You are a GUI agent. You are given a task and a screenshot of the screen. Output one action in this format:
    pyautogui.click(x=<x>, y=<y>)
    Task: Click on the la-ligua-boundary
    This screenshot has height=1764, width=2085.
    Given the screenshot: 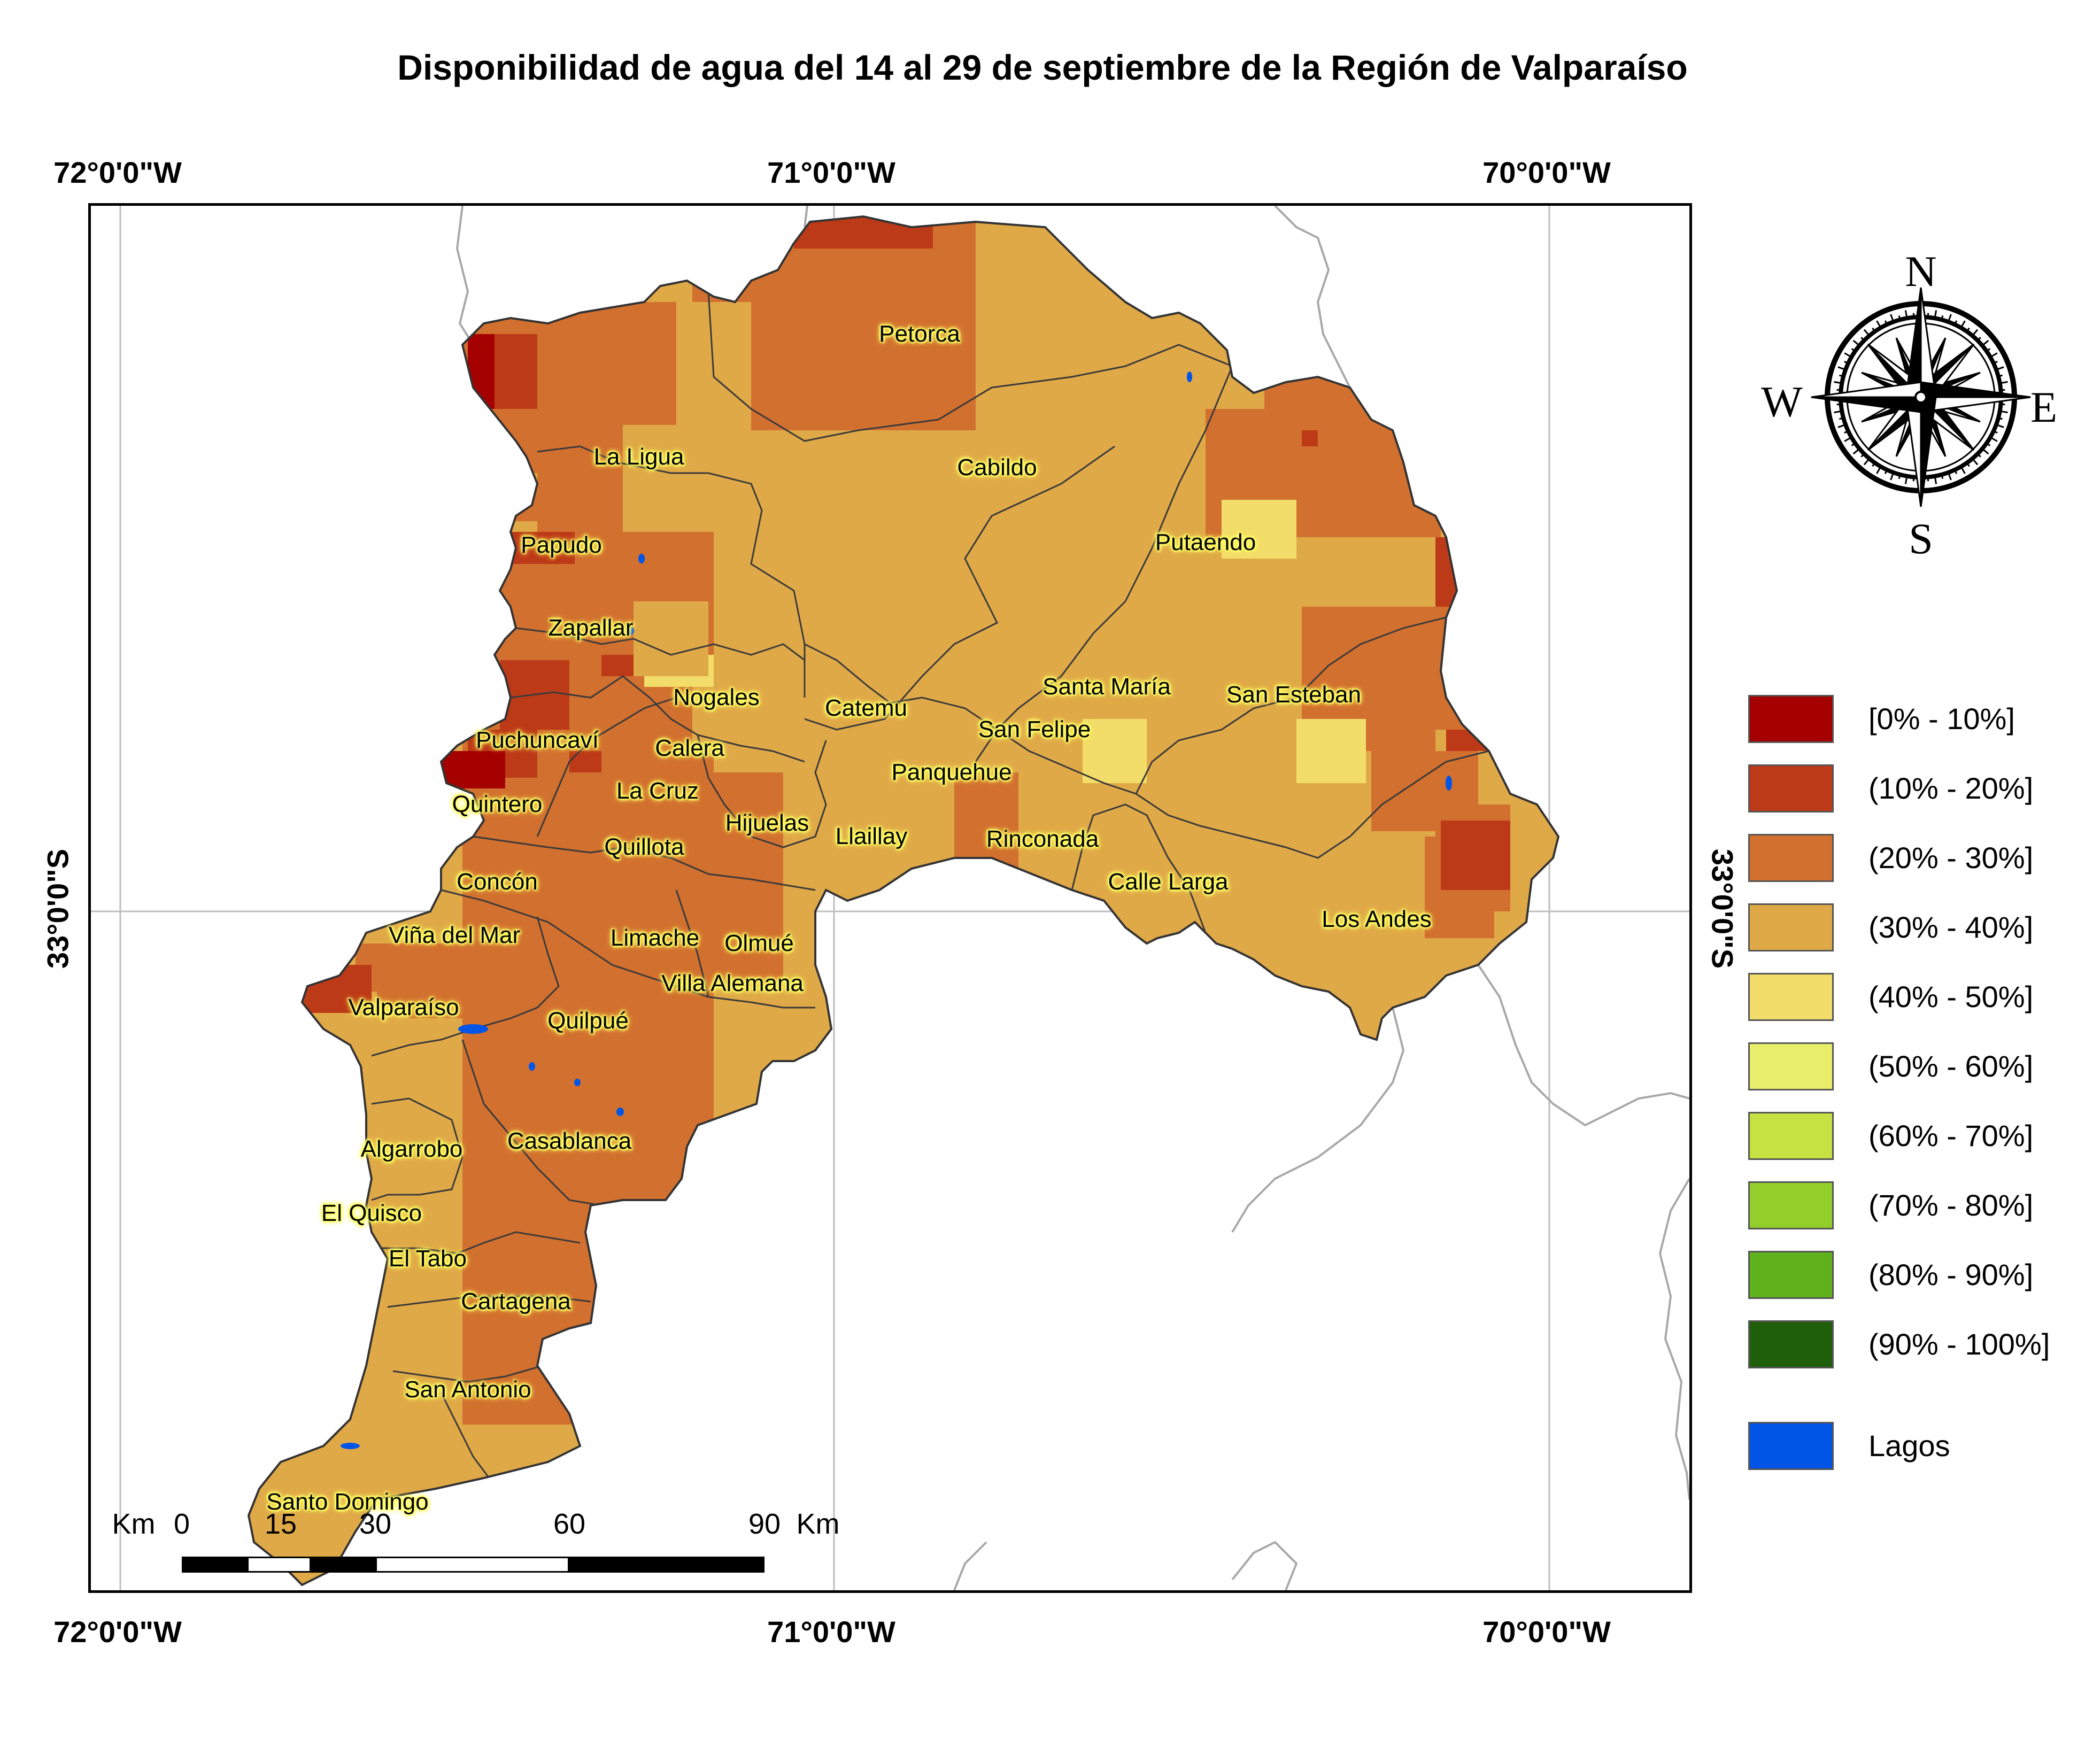 What is the action you would take?
    pyautogui.click(x=671, y=571)
    